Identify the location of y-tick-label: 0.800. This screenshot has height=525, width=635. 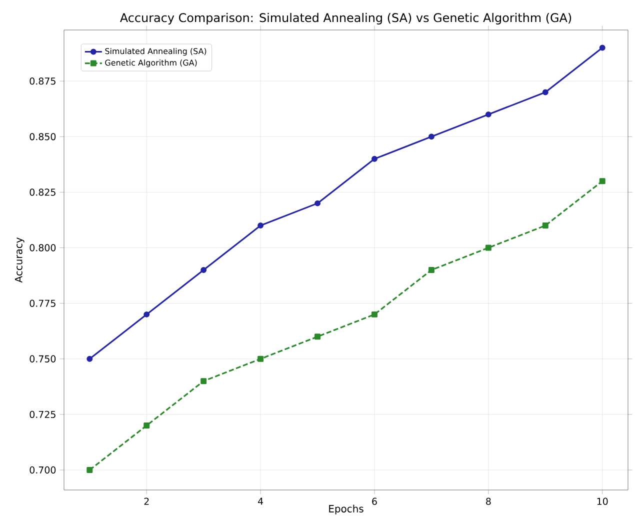
(43, 248).